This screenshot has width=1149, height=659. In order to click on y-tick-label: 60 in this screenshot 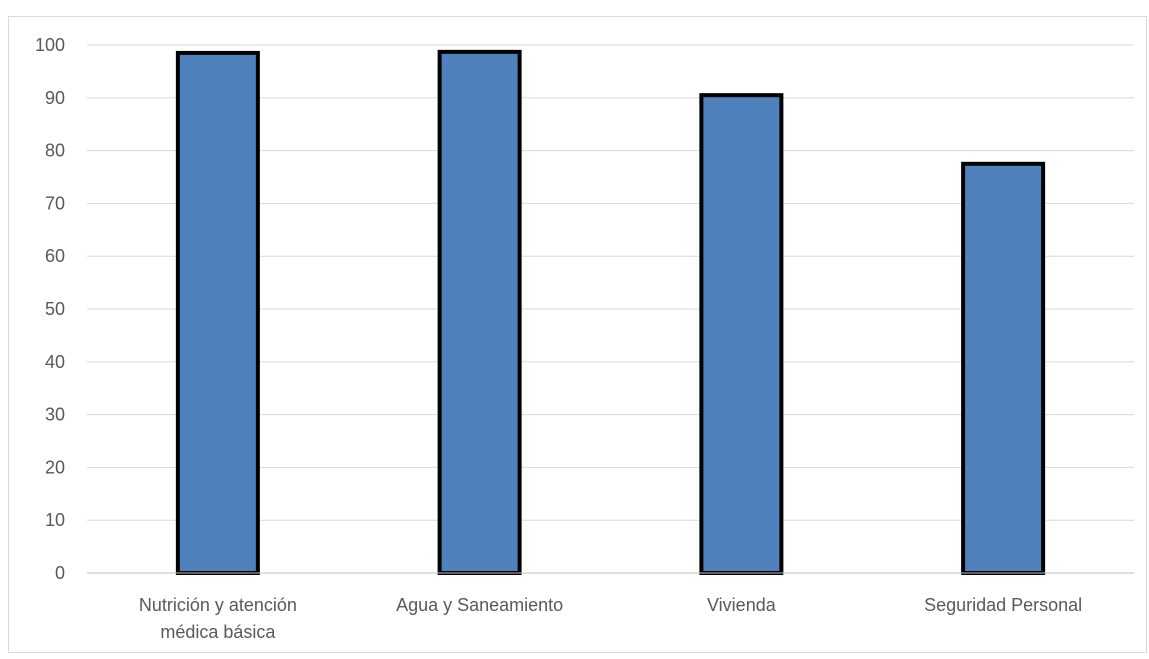, I will do `click(55, 256)`.